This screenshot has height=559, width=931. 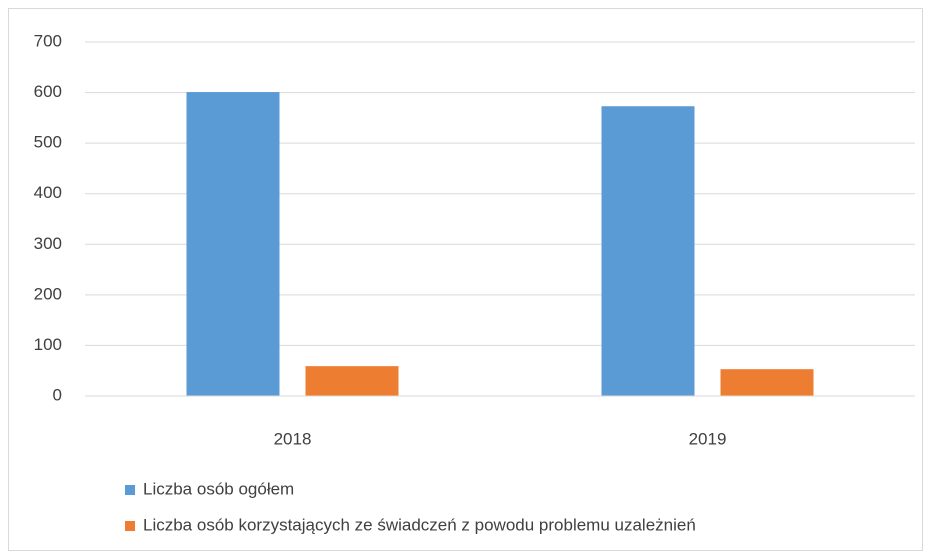 I want to click on y-tick-label: 300, so click(x=48, y=243).